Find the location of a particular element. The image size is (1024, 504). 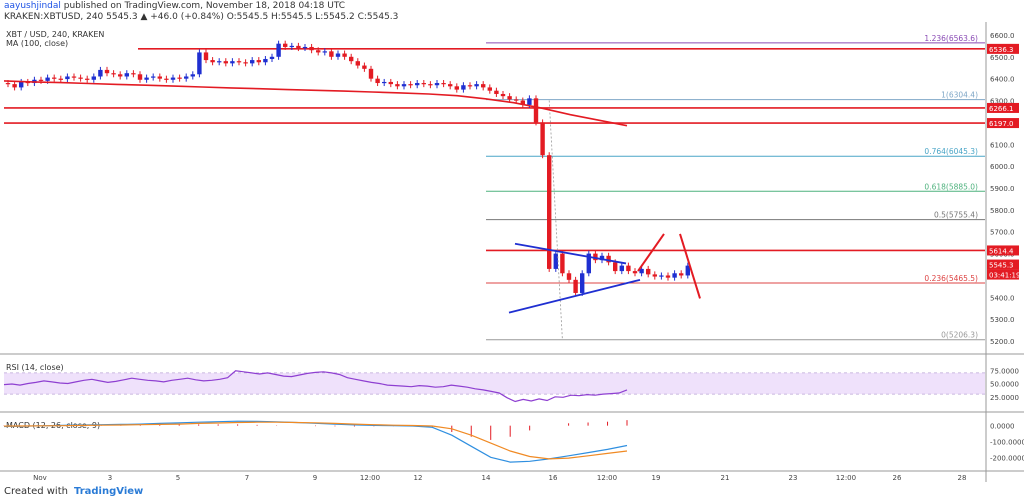

price-tick-label: 6400.0 is located at coordinates (1002, 80).